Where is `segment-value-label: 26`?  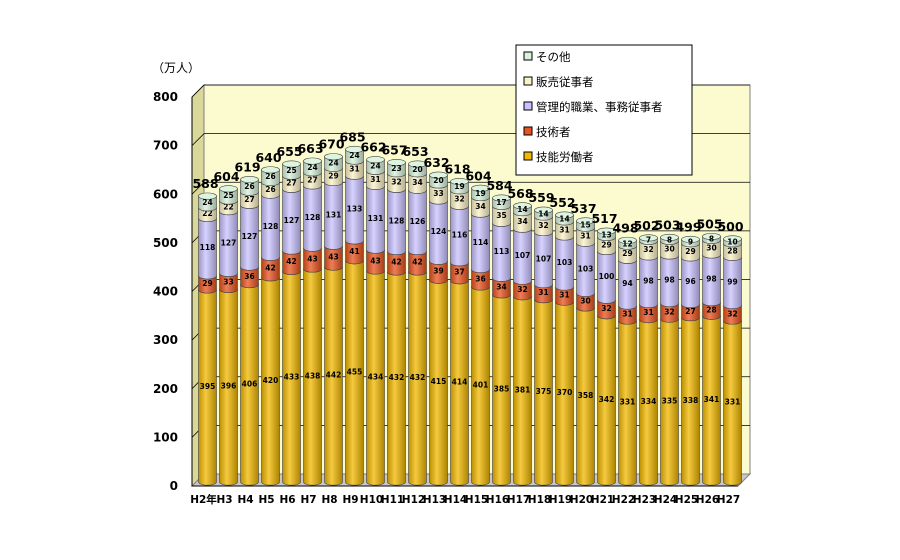
segment-value-label: 26 is located at coordinates (249, 186).